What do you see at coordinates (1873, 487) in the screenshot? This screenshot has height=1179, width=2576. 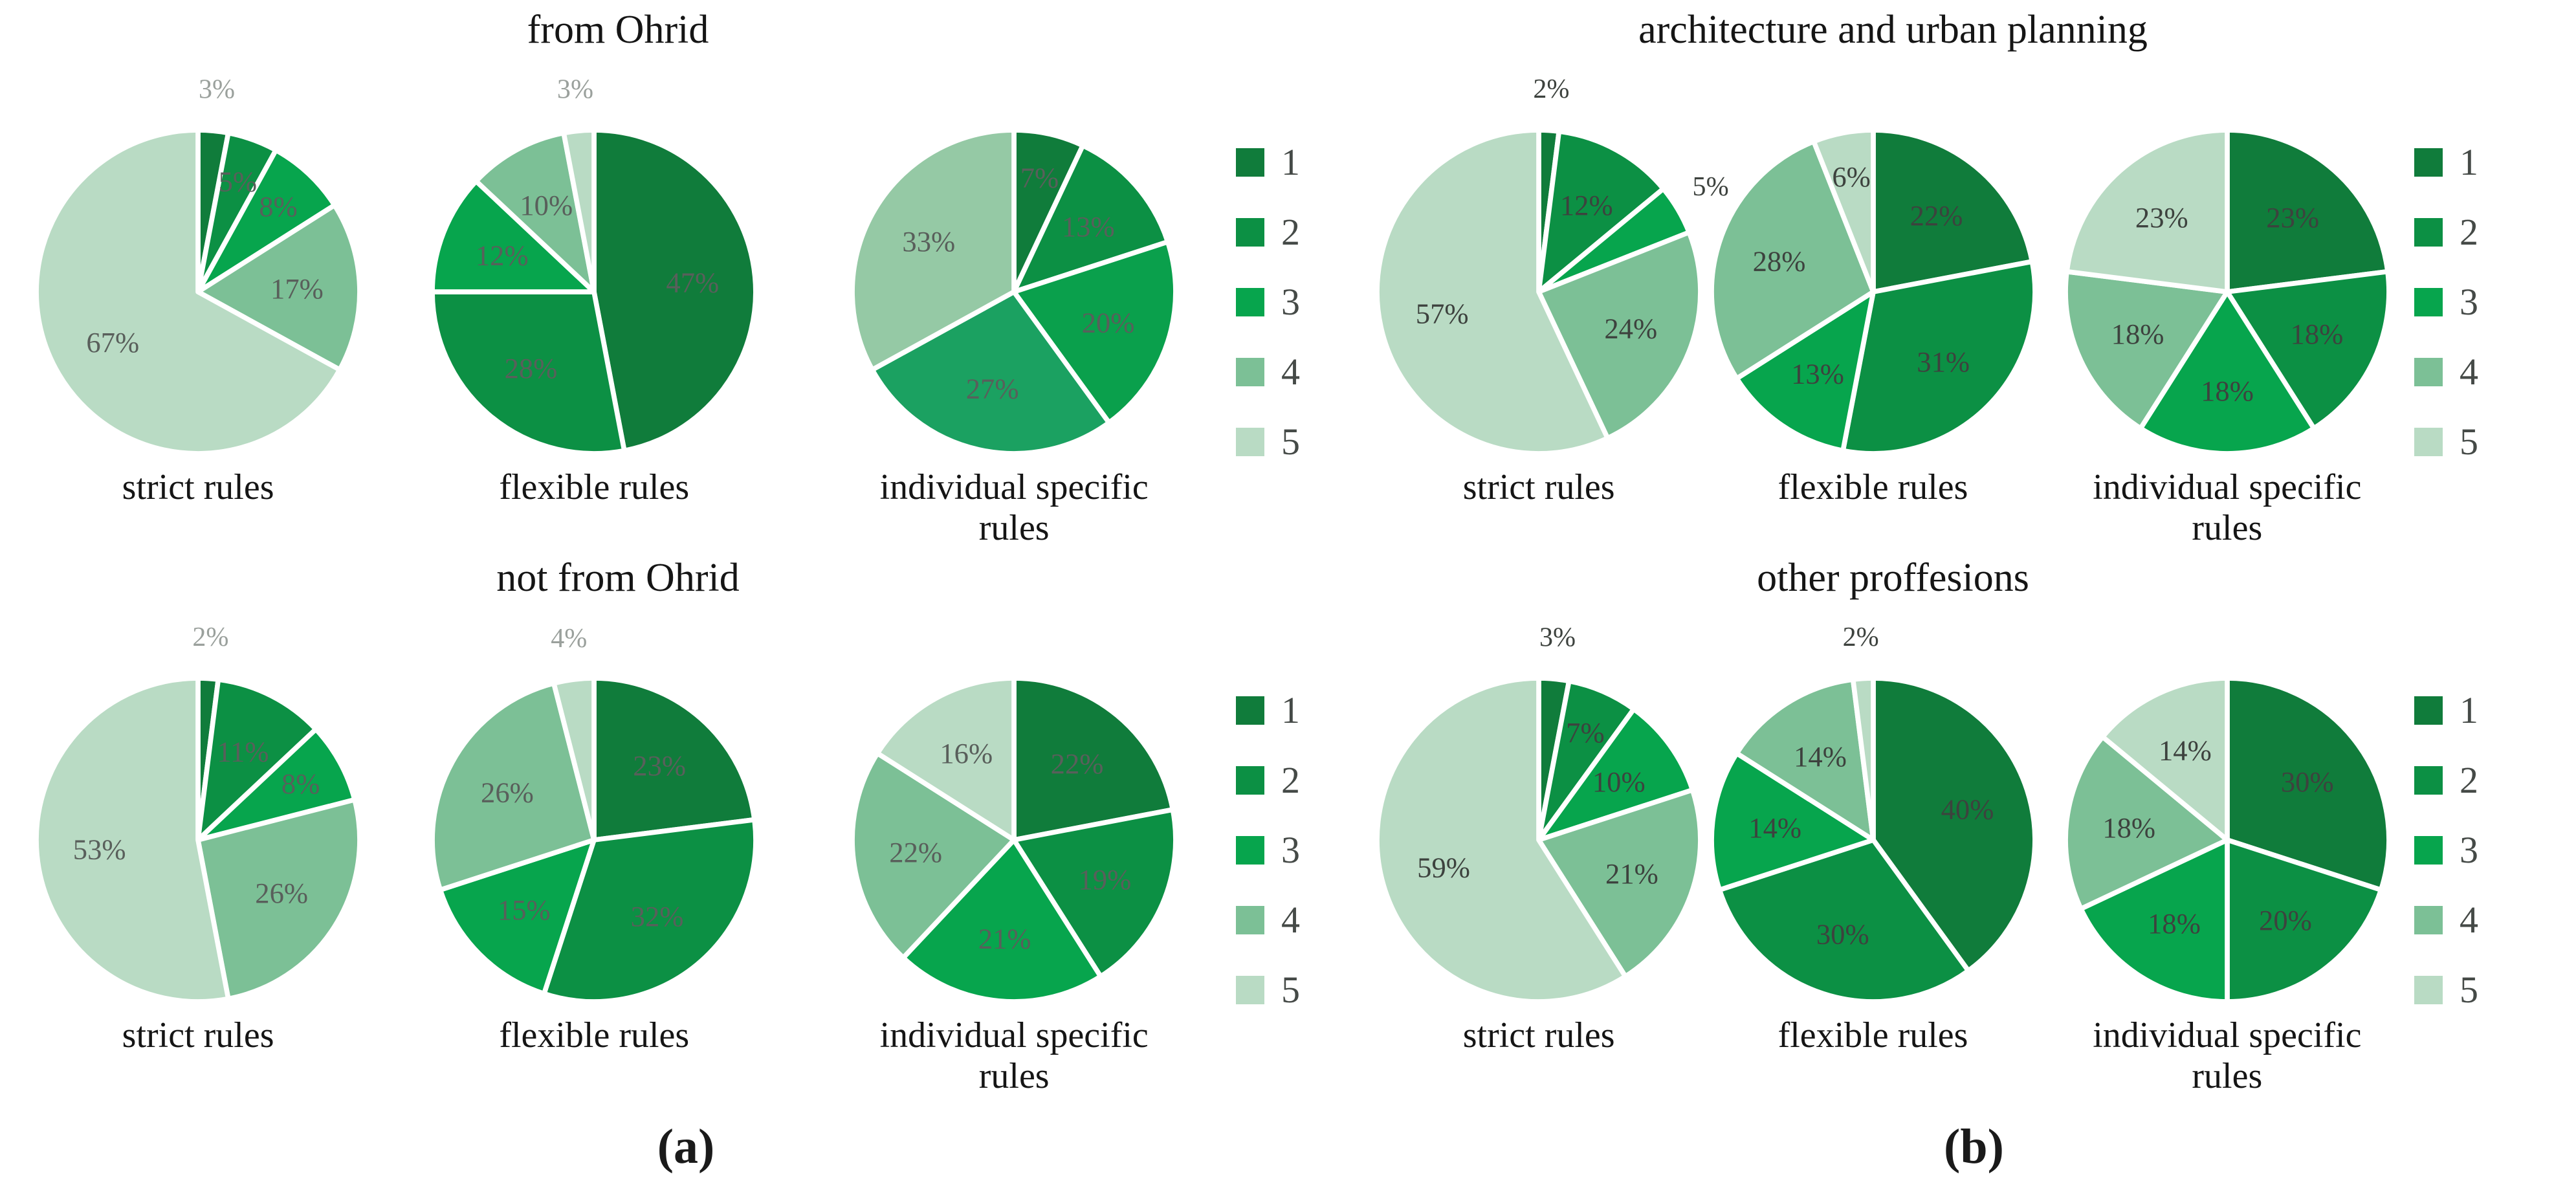 I see `pie-caption: flexible rules` at bounding box center [1873, 487].